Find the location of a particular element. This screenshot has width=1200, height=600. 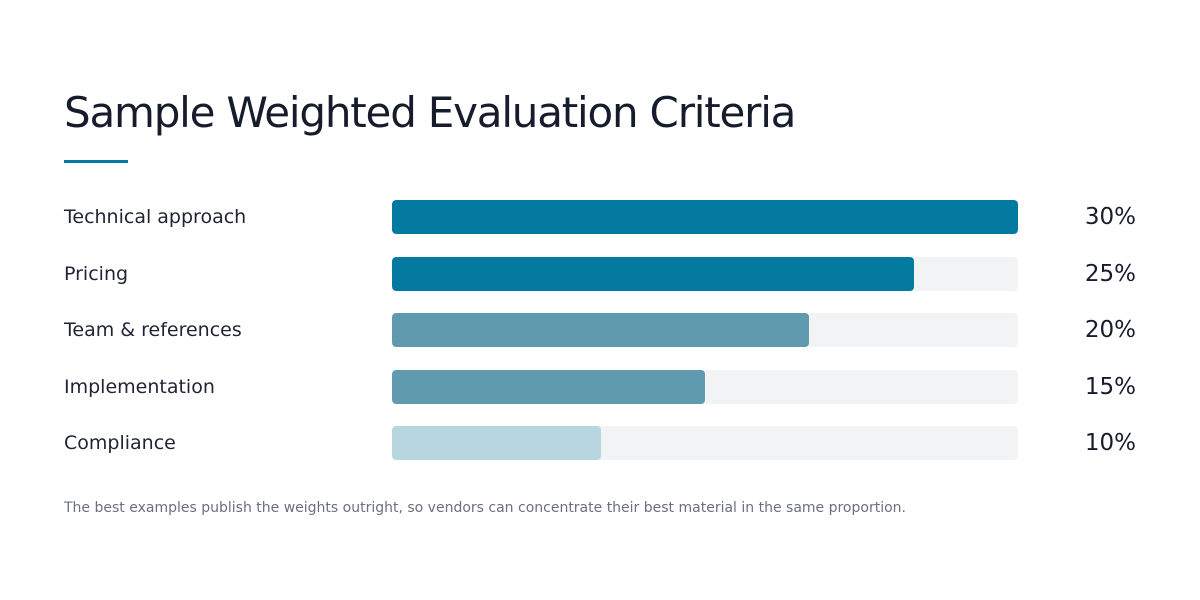

criteria-row: Technical approach 30% is located at coordinates (600, 217).